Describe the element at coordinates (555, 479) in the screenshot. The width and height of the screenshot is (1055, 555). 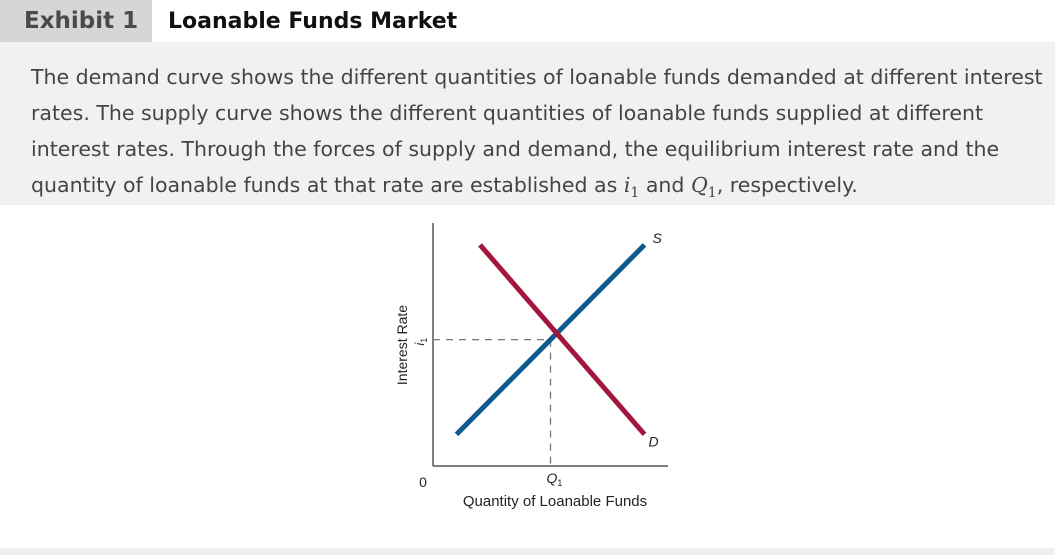
I see `equilibrium-quantity-label: Q1` at that location.